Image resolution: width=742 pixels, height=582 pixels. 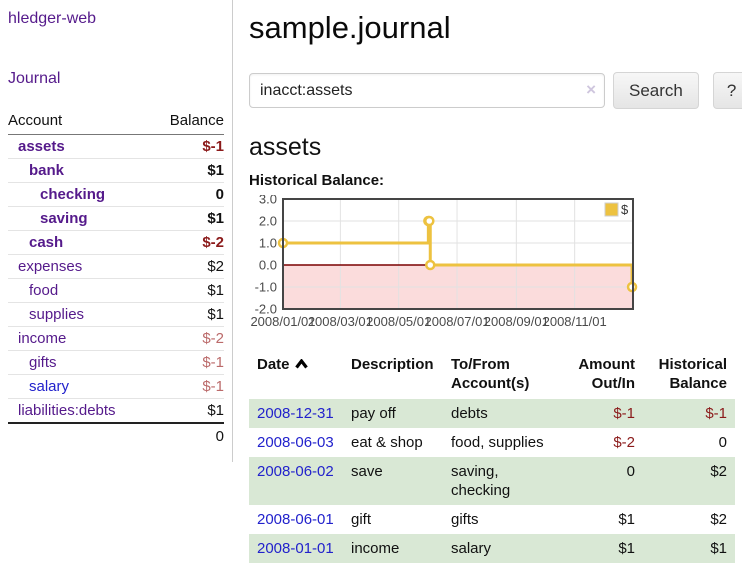 What do you see at coordinates (295, 442) in the screenshot?
I see `transaction-date-link: 2008-06-03` at bounding box center [295, 442].